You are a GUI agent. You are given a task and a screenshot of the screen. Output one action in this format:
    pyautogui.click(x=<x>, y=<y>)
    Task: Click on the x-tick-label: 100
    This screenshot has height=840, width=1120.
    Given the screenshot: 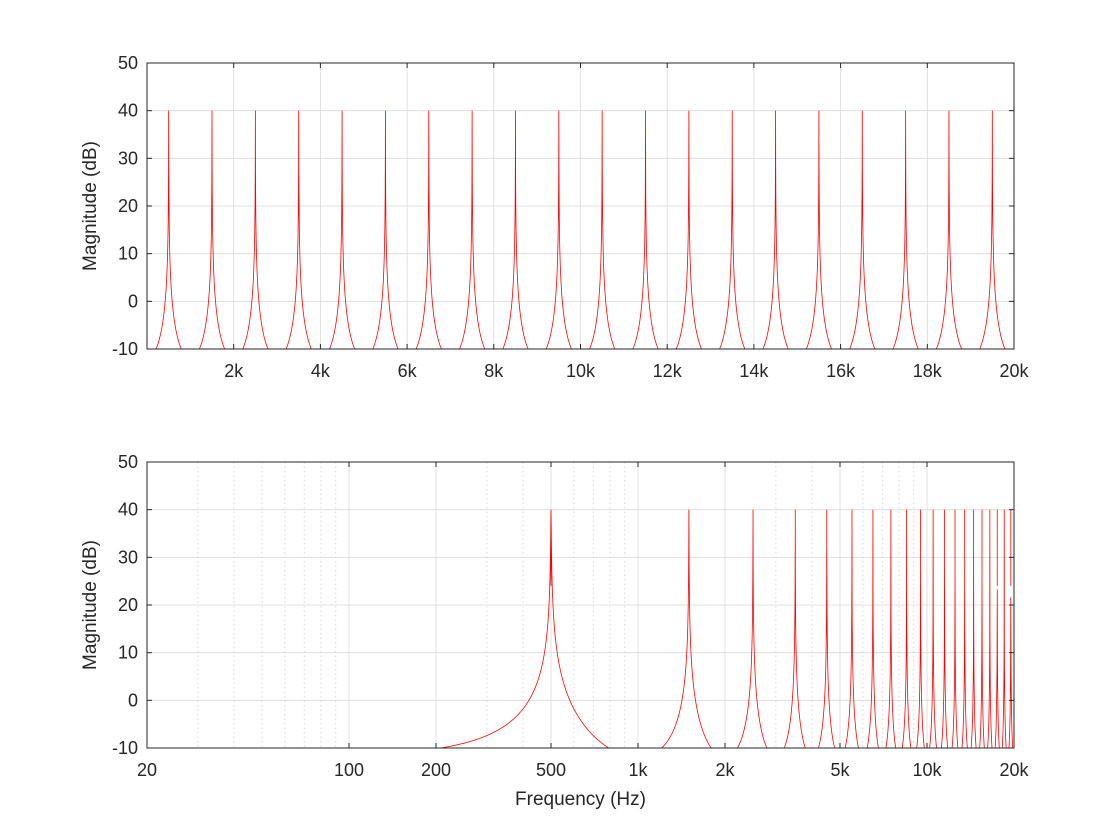 What is the action you would take?
    pyautogui.click(x=349, y=770)
    